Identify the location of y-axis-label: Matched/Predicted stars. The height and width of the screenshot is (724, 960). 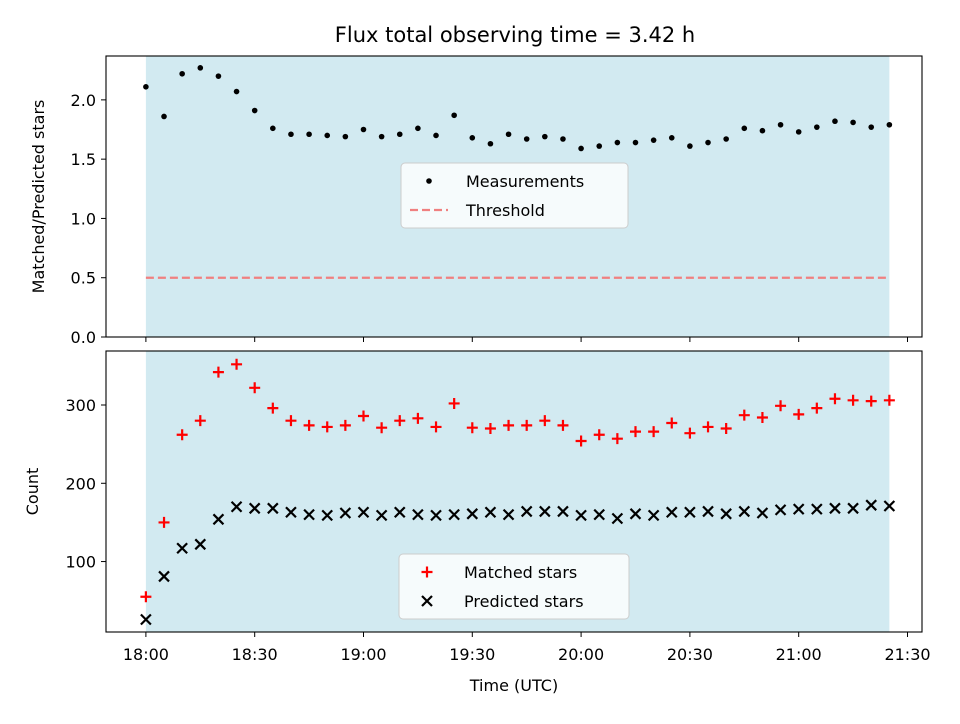
(38, 197).